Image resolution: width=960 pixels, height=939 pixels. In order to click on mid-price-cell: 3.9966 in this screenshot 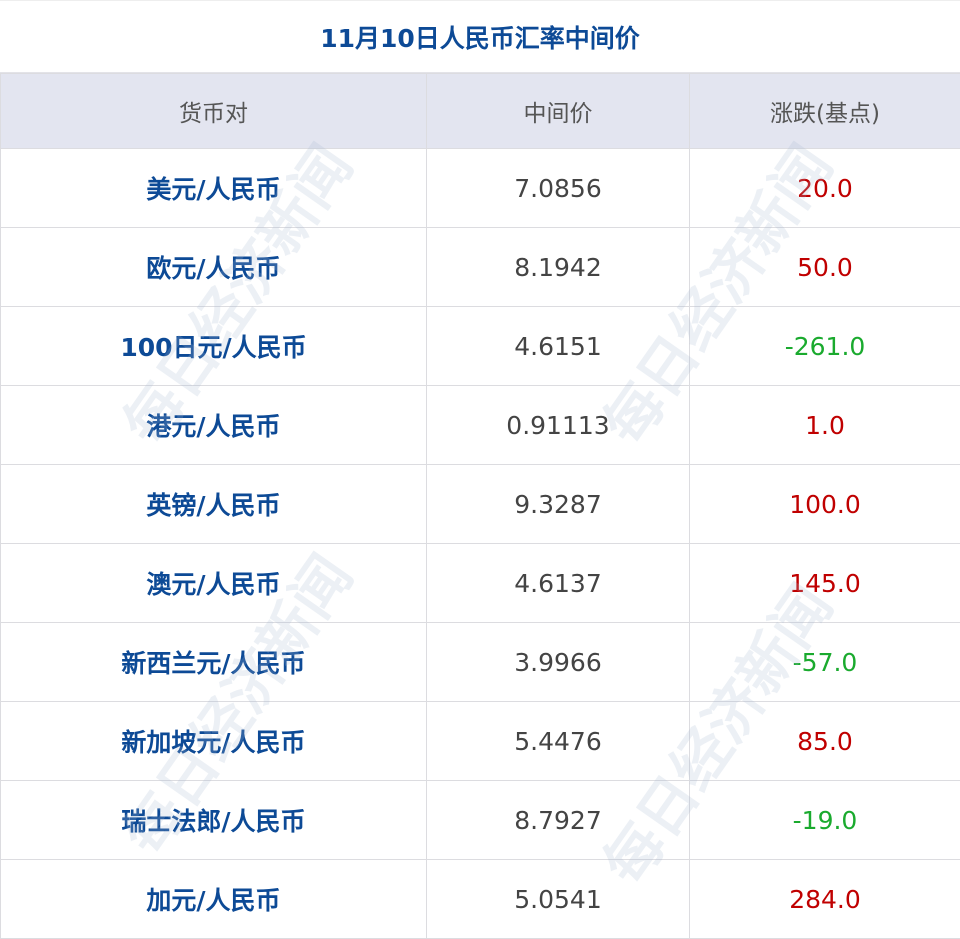, I will do `click(558, 662)`.